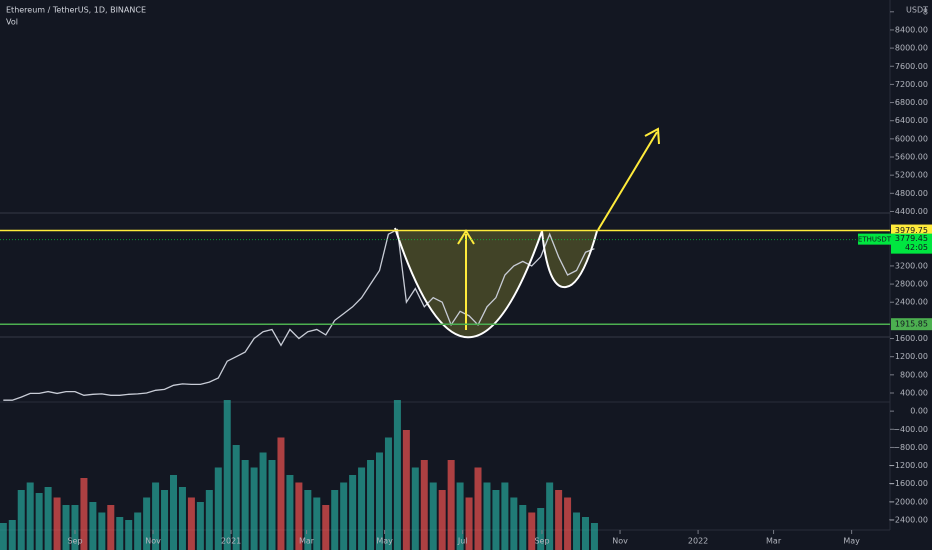 The width and height of the screenshot is (932, 550). I want to click on handle-curve, so click(569, 259).